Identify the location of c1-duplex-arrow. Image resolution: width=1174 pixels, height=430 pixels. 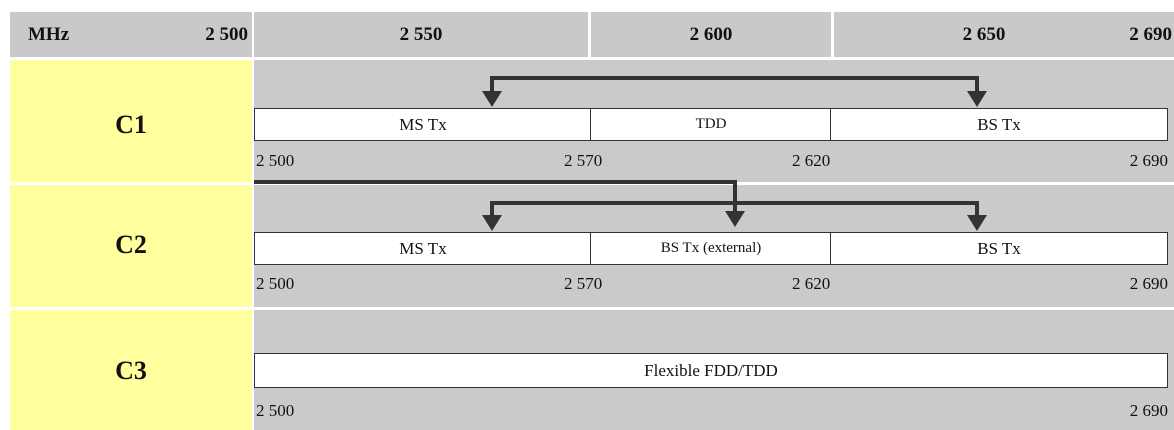
(734, 91).